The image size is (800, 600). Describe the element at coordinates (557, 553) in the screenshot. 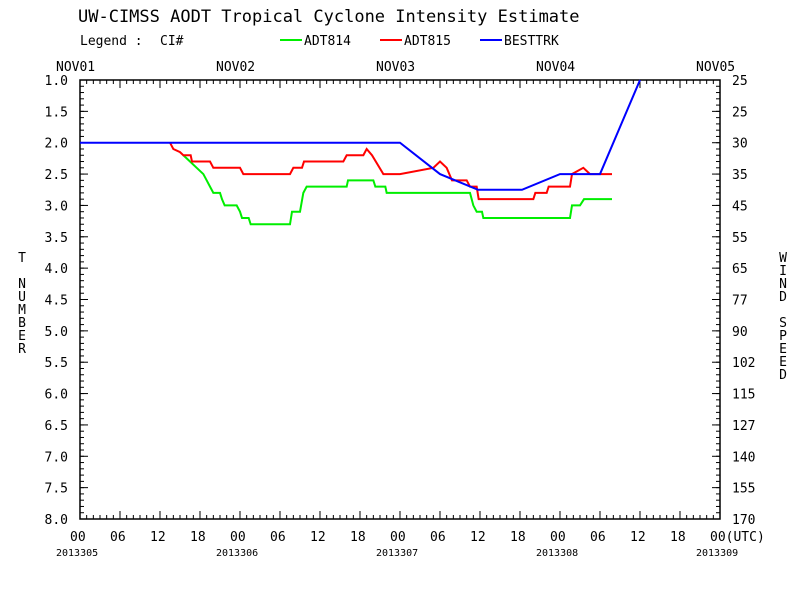

I see `julian-date-label: 2013308` at that location.